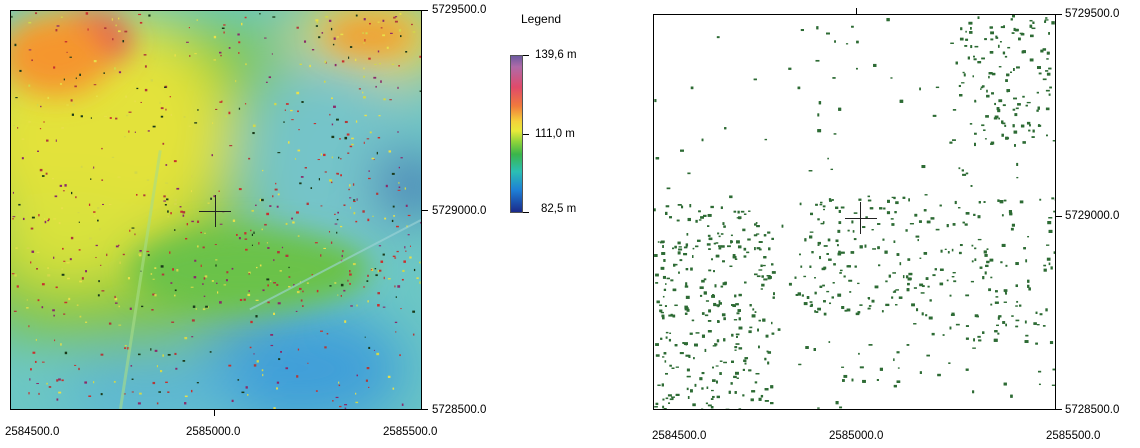 This screenshot has height=448, width=1140. I want to click on center-crosshair, so click(861, 218).